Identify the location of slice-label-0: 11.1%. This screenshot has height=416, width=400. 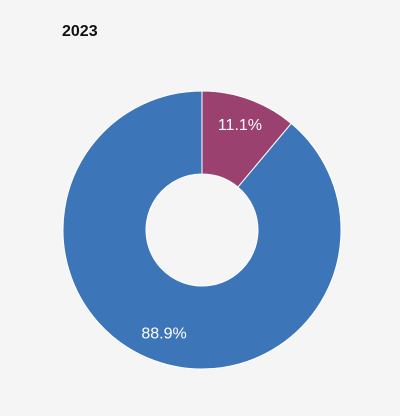
(240, 125).